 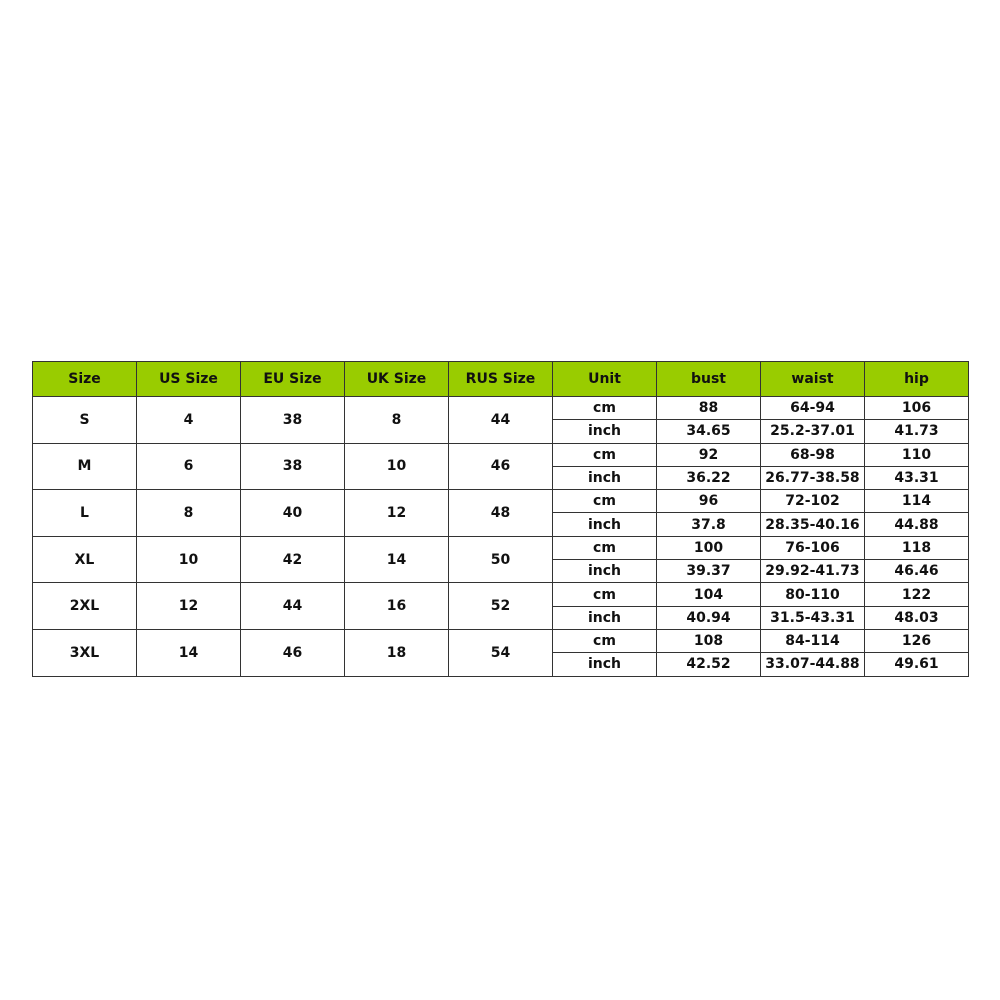 I want to click on rus-cell: 46, so click(x=500, y=466).